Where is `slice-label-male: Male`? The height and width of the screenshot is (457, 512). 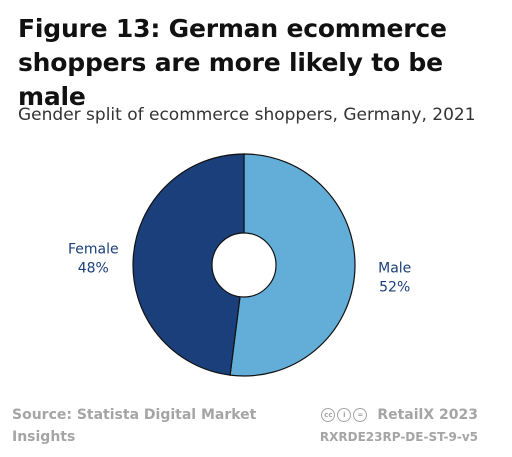
slice-label-male: Male is located at coordinates (394, 268).